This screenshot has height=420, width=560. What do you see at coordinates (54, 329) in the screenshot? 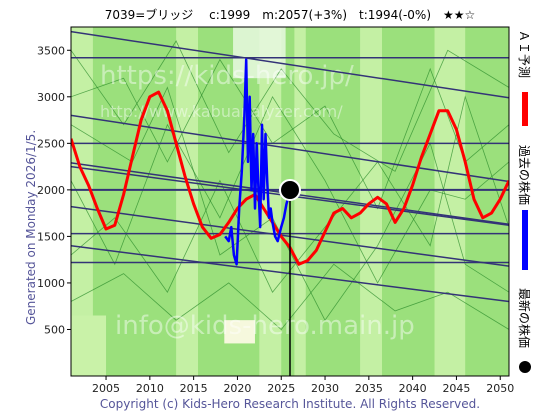
I see `y-tick-label-500: 500` at bounding box center [54, 329].